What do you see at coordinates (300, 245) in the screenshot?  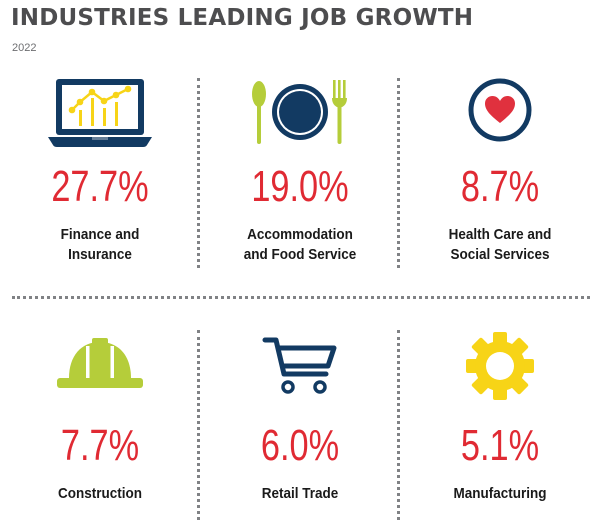 I see `industry-label: Accommodation and Food Service` at bounding box center [300, 245].